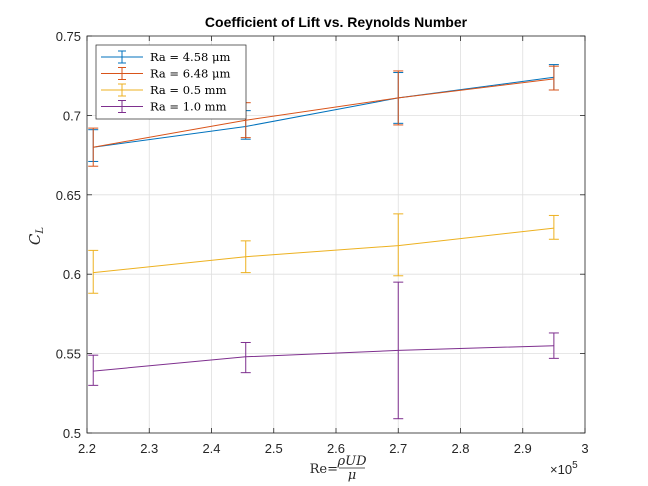  I want to click on legend-item: Ra = 4.58 μm, so click(165, 57).